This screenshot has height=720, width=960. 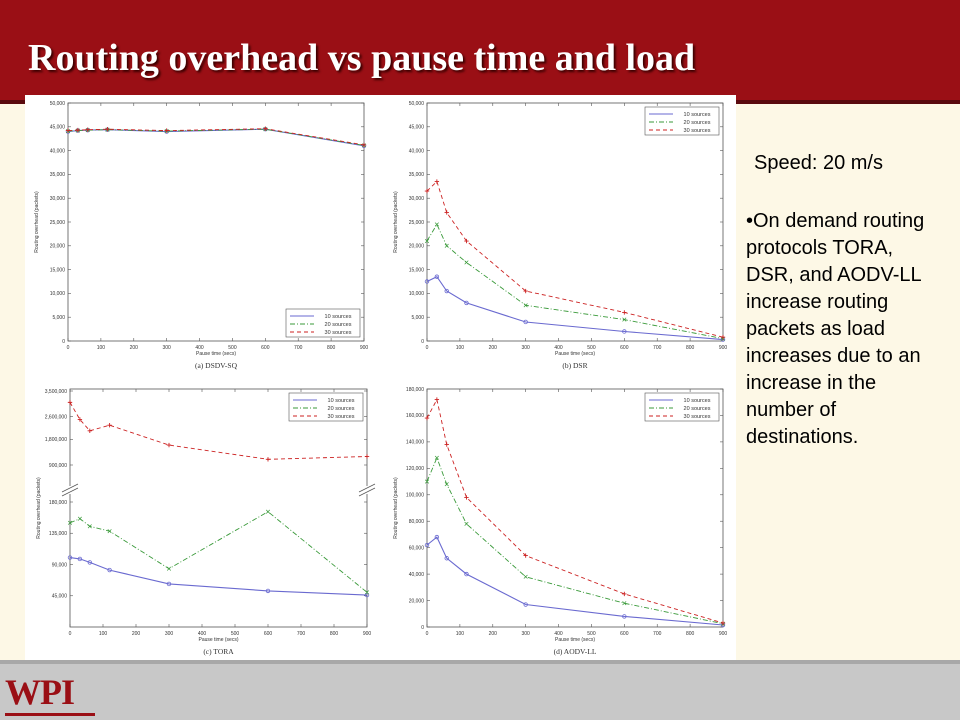 I want to click on y-tick-label: 2,600,000, so click(x=56, y=417).